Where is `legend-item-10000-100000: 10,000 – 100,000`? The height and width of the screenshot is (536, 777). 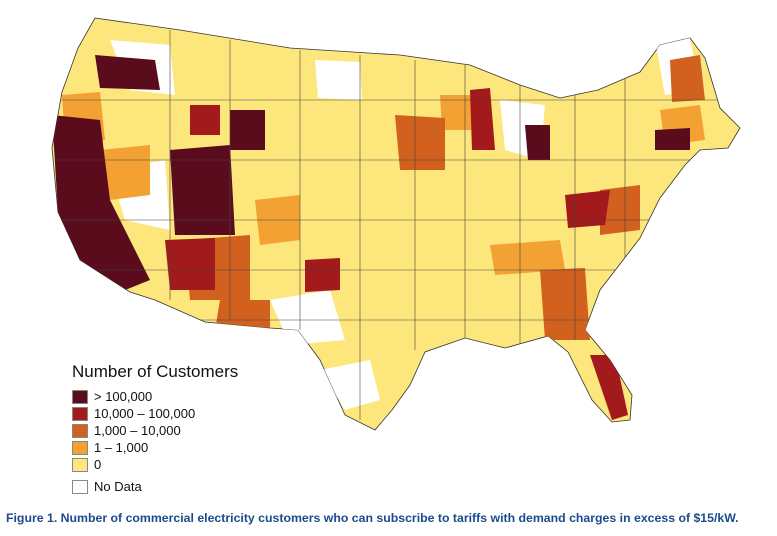 legend-item-10000-100000: 10,000 – 100,000 is located at coordinates (182, 413).